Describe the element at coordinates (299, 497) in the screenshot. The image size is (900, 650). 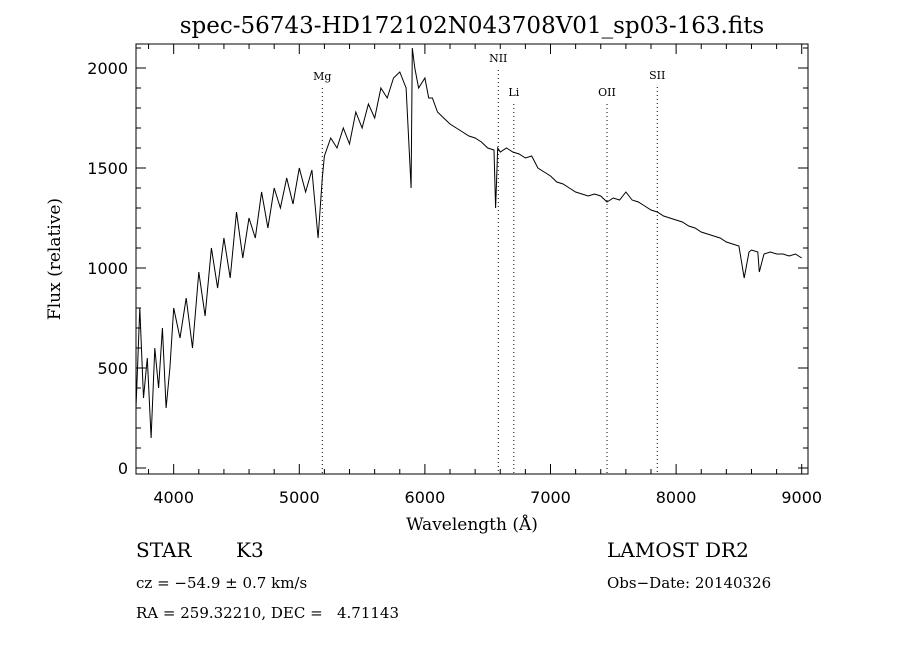
I see `x-tick-label: 5000` at that location.